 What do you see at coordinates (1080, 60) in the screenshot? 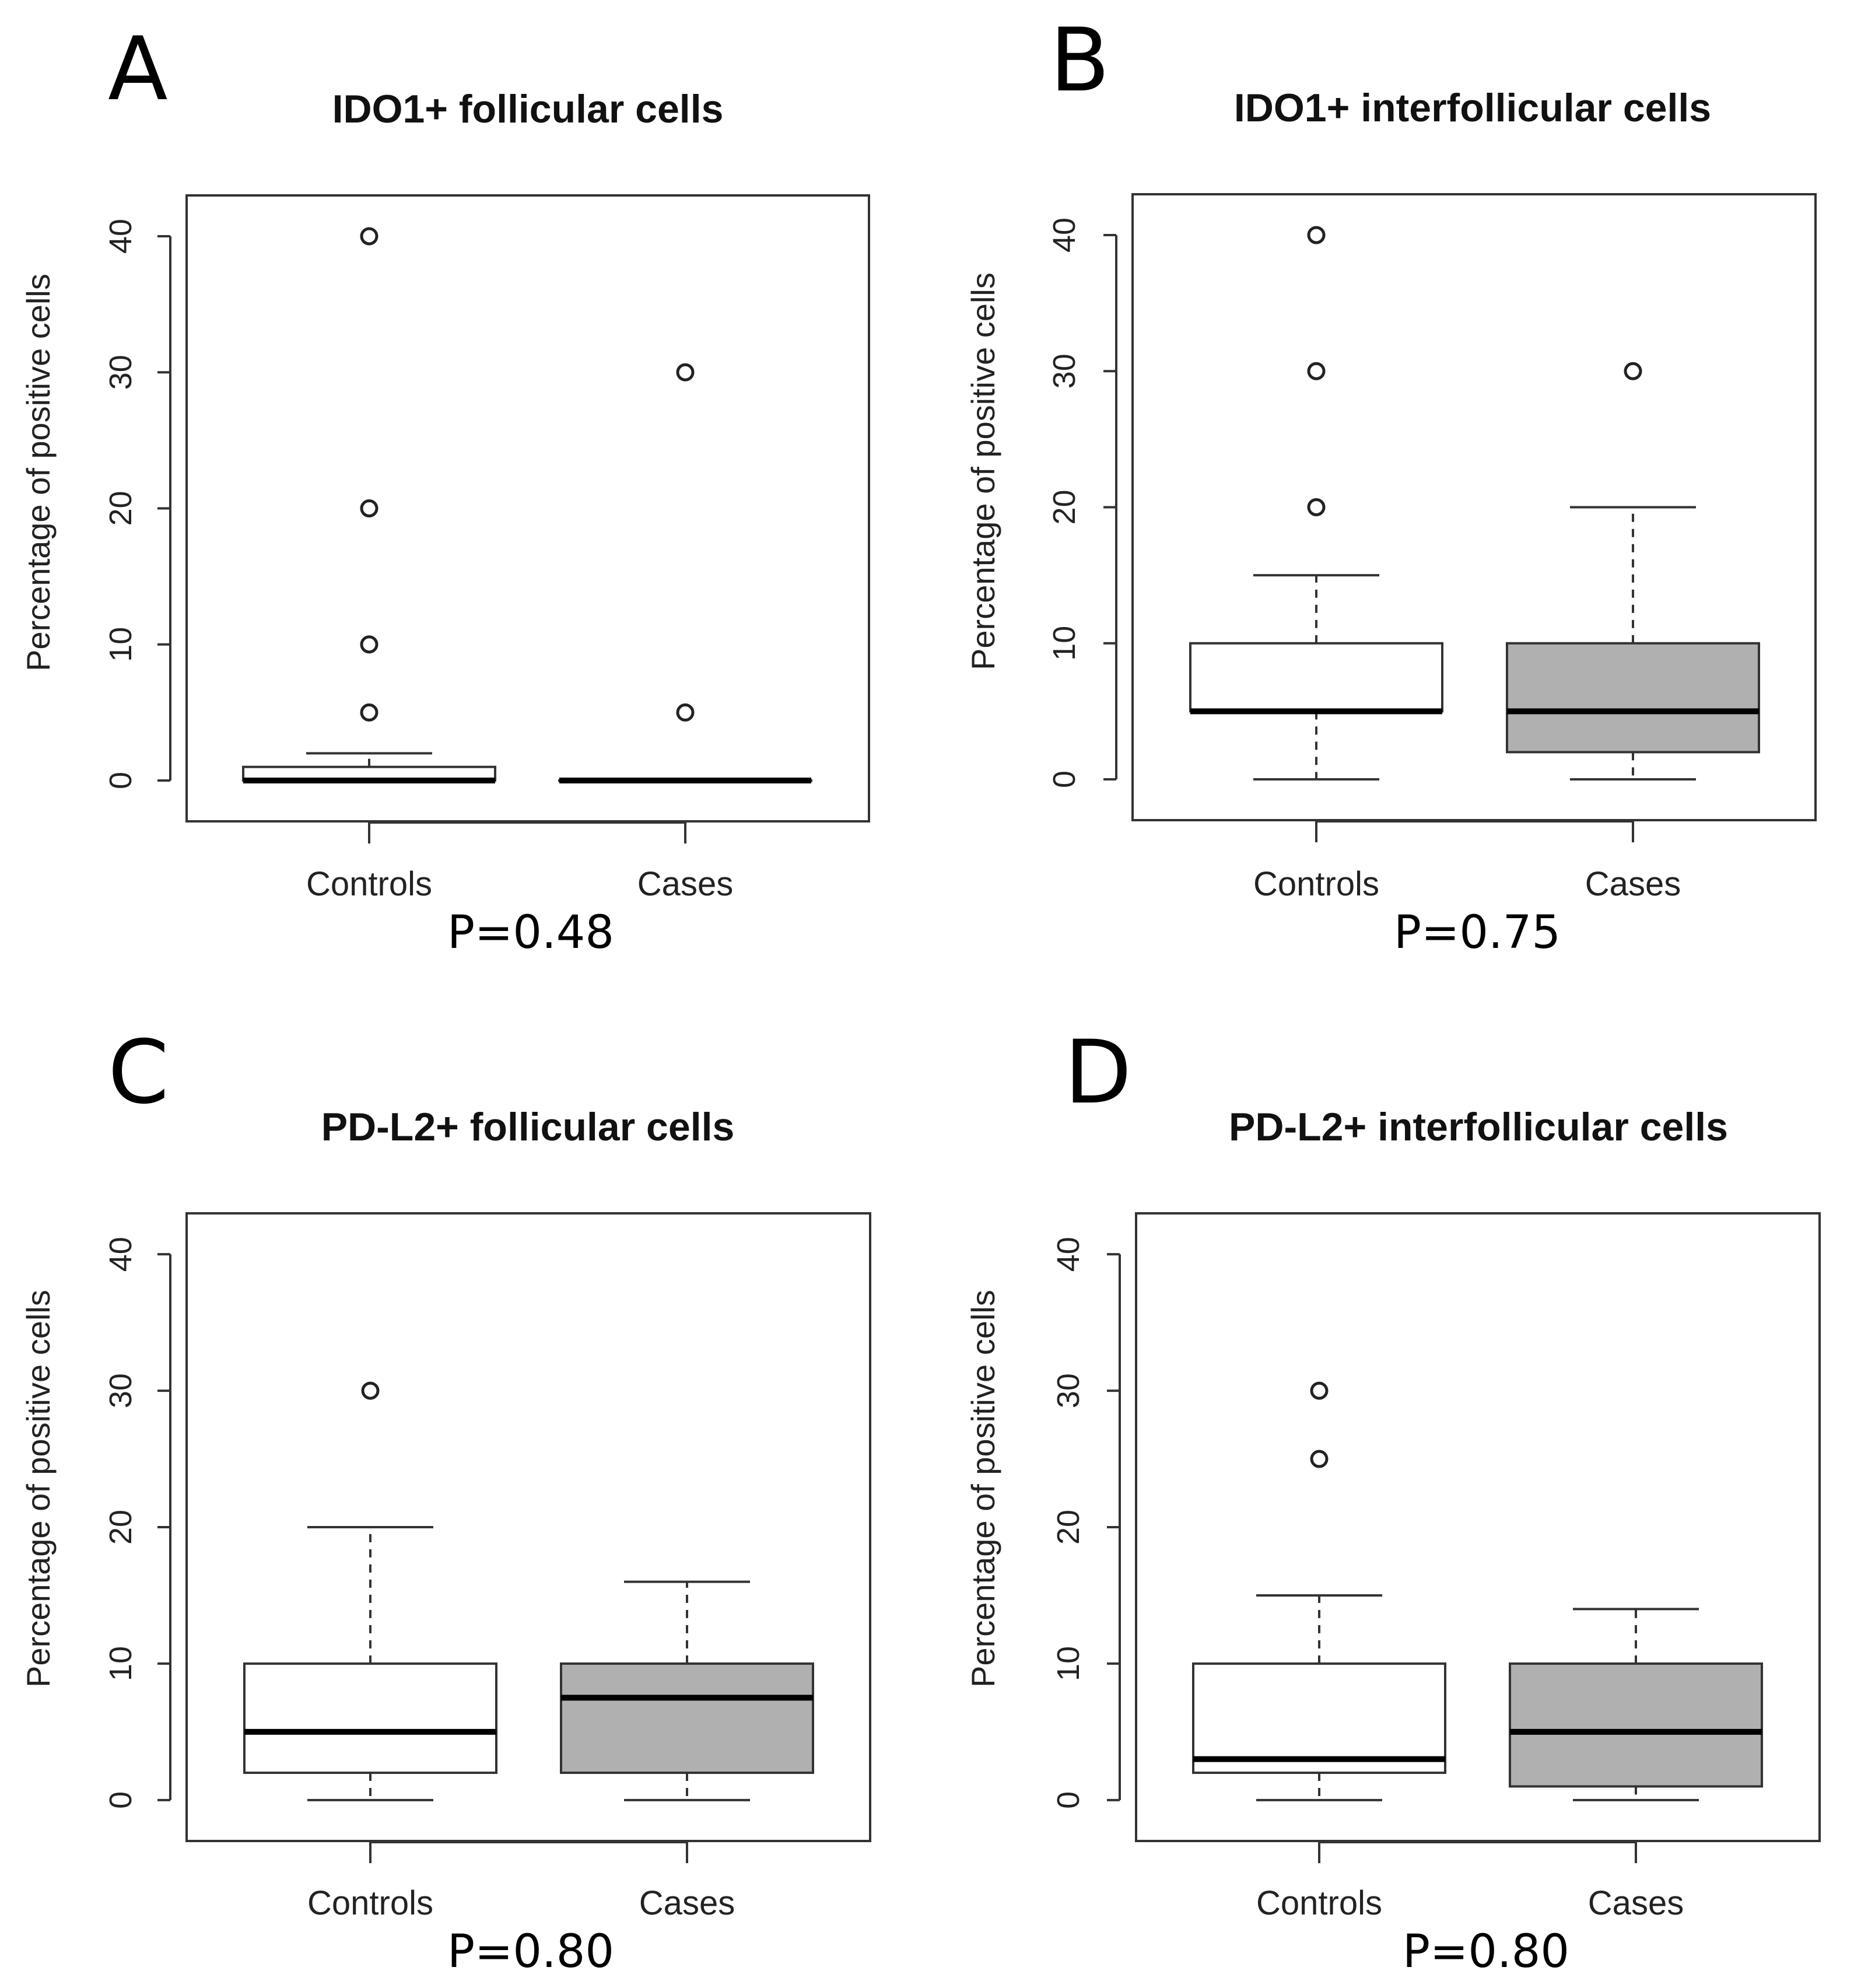
I see `panel-letter: B` at bounding box center [1080, 60].